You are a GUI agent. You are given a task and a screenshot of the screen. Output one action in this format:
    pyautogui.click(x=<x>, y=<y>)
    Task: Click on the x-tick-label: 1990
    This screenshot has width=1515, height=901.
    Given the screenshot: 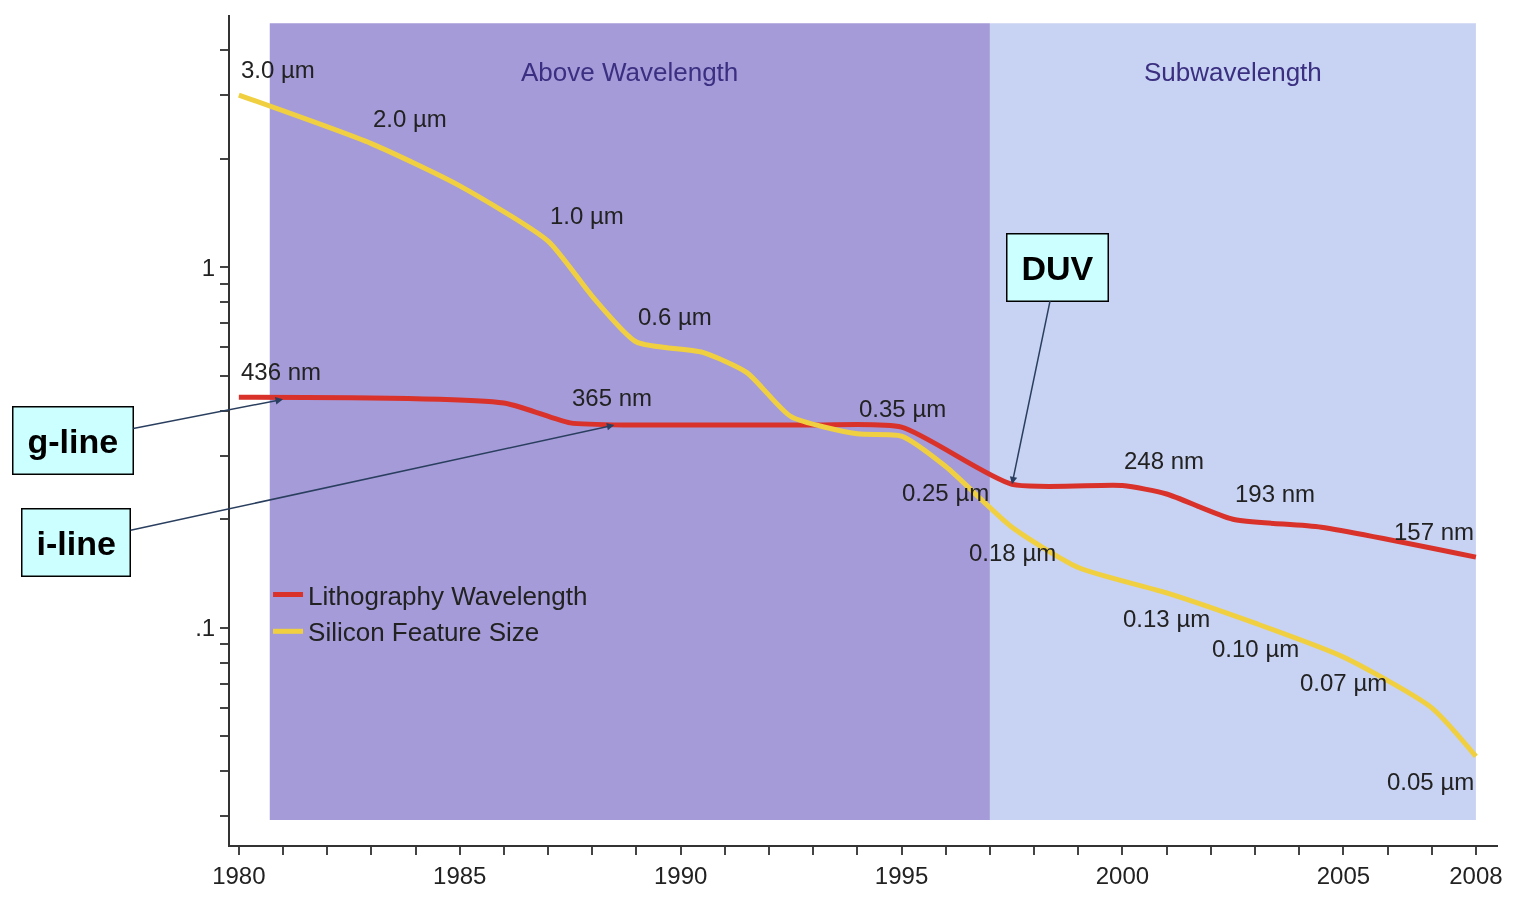 What is the action you would take?
    pyautogui.click(x=680, y=875)
    